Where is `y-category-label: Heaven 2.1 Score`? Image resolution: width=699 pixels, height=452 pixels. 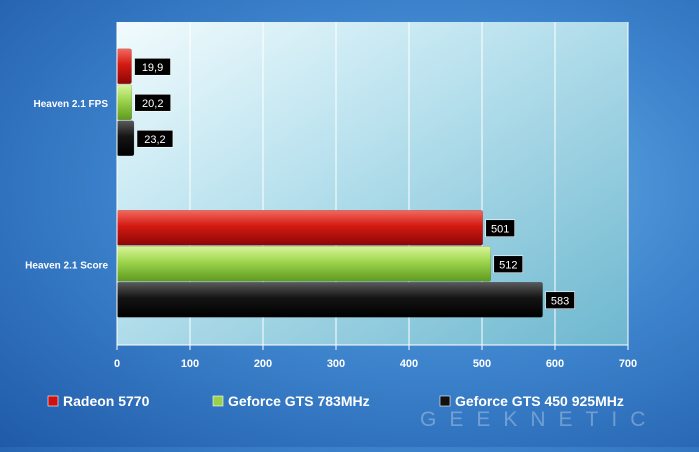
y-category-label: Heaven 2.1 Score is located at coordinates (66, 265).